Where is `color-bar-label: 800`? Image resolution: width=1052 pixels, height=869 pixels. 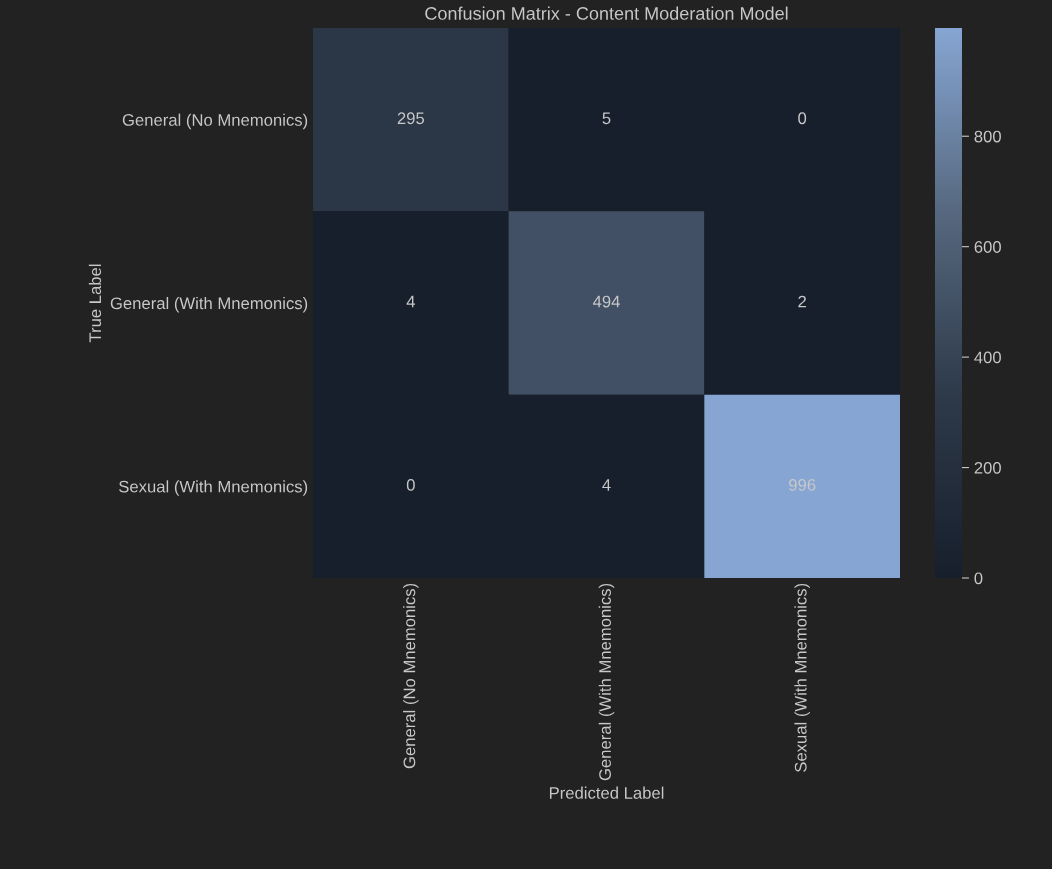
color-bar-label: 800 is located at coordinates (987, 136).